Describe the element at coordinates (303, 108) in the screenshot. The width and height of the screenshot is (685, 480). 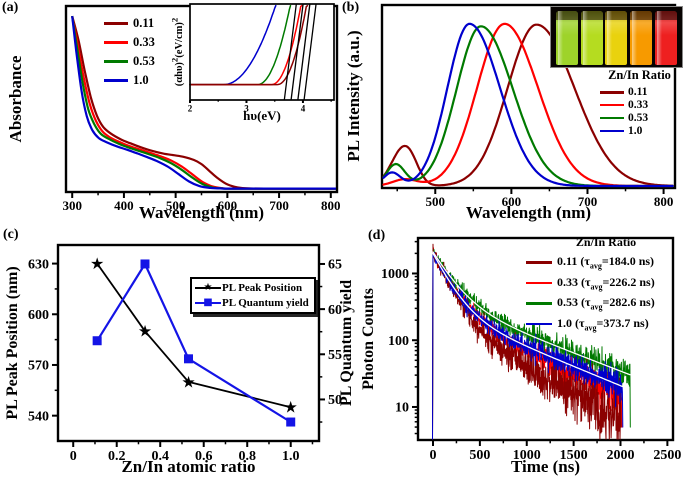
I see `svg-text: 4` at that location.